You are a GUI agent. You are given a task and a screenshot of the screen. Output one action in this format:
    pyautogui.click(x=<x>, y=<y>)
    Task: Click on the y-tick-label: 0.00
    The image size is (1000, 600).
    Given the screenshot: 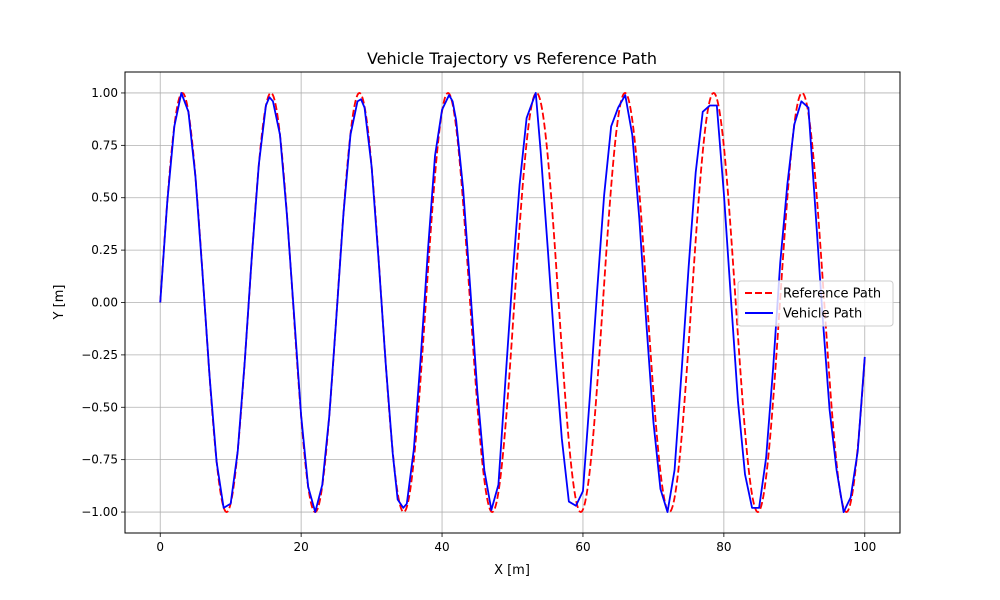 What is the action you would take?
    pyautogui.click(x=104, y=303)
    